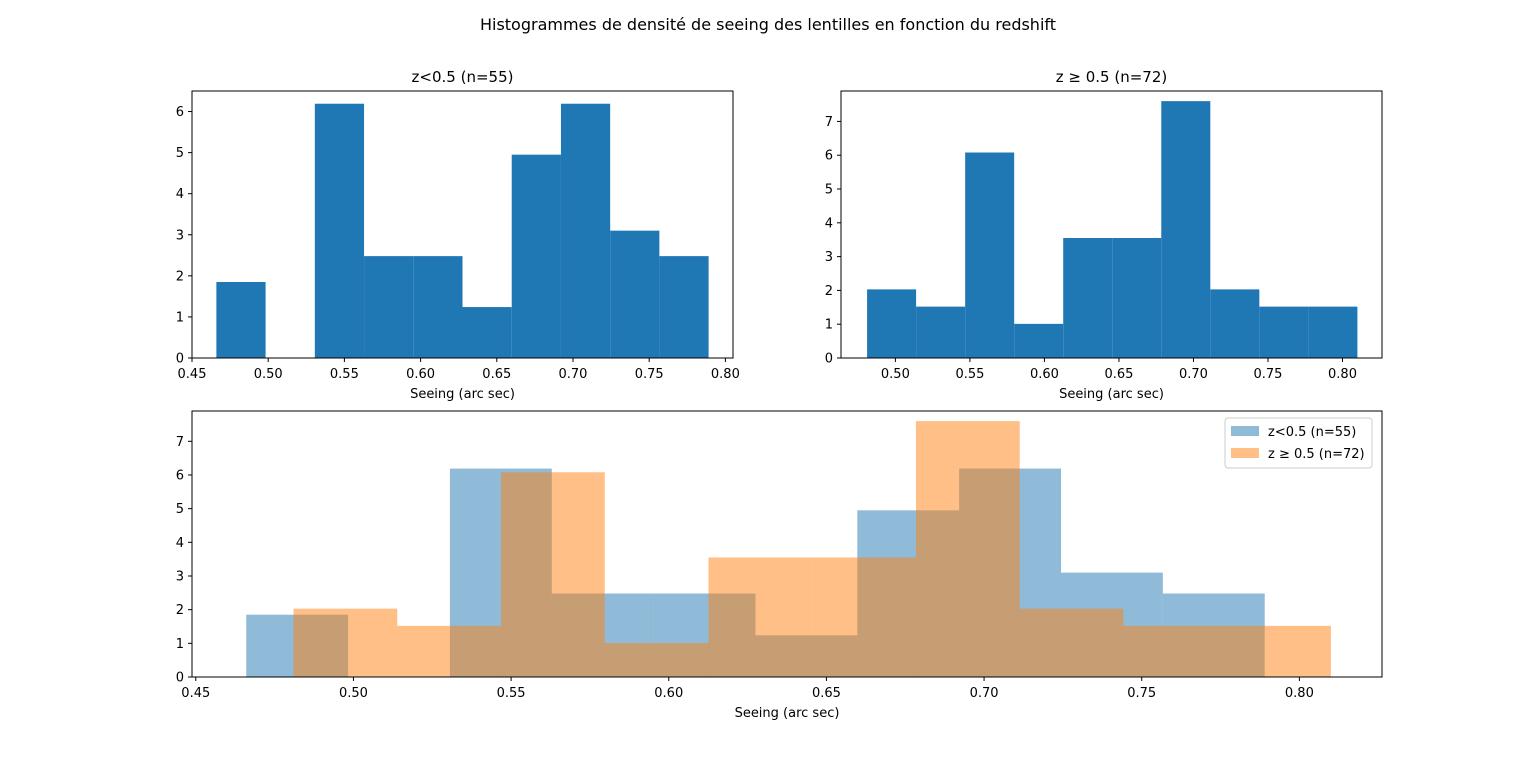  What do you see at coordinates (1245, 431) in the screenshot?
I see `legend-swatch-blue` at bounding box center [1245, 431].